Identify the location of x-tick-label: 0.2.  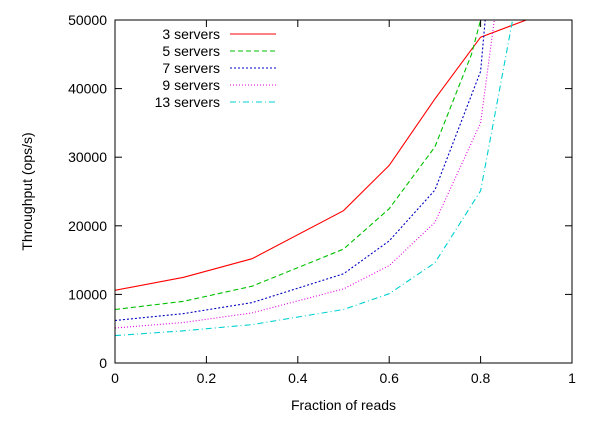
(207, 378).